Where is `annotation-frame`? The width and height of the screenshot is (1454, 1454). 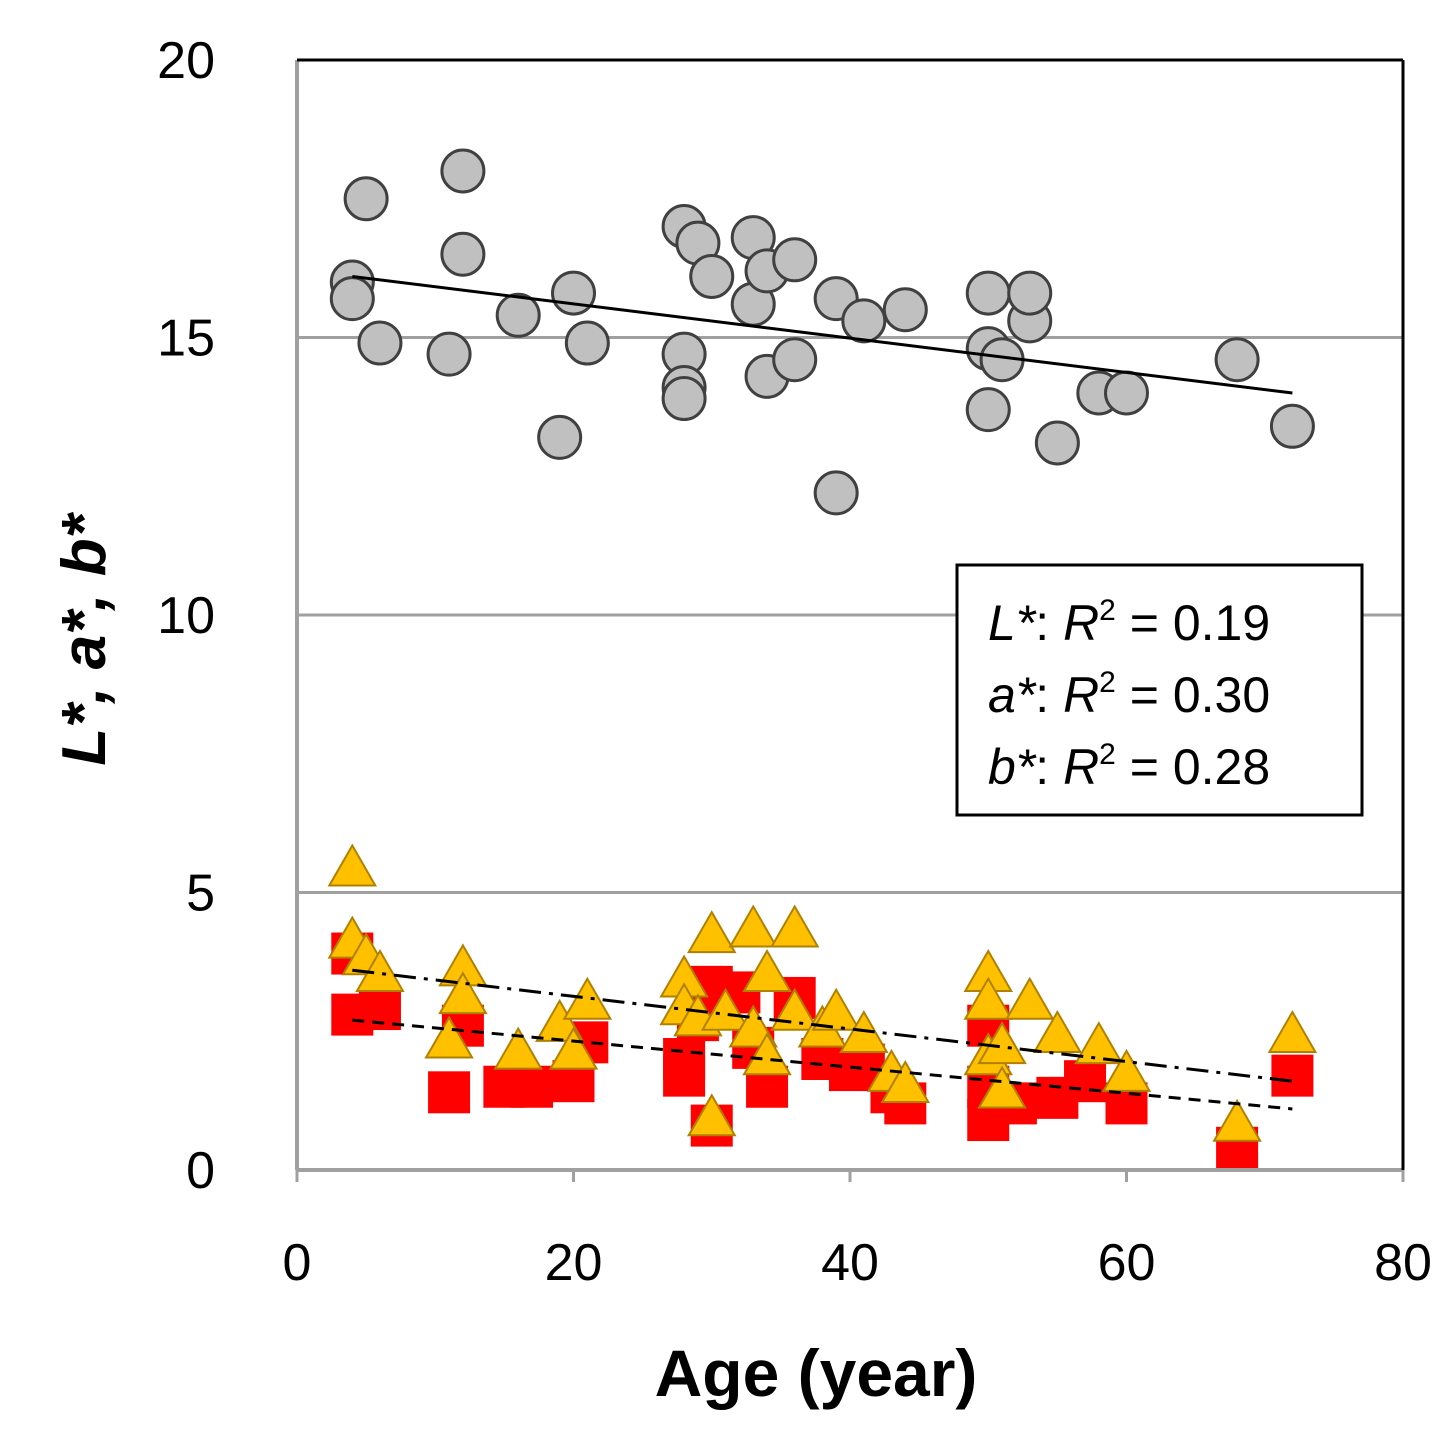
annotation-frame is located at coordinates (1159, 690).